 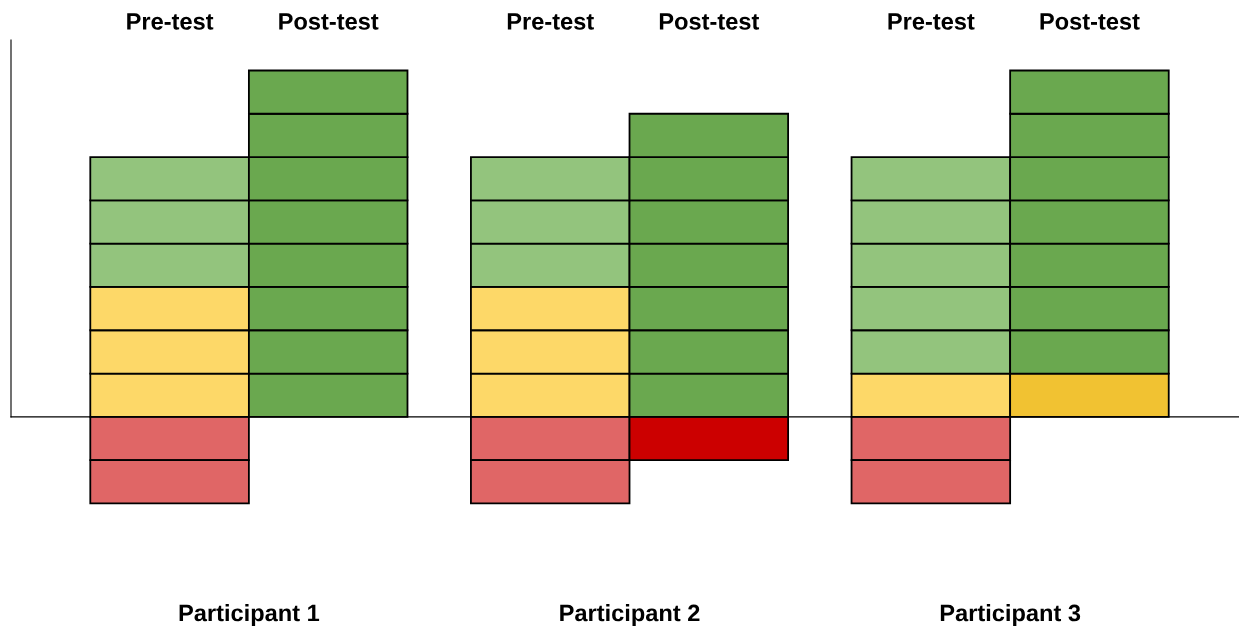 What do you see at coordinates (249, 614) in the screenshot?
I see `text: Participant 1` at bounding box center [249, 614].